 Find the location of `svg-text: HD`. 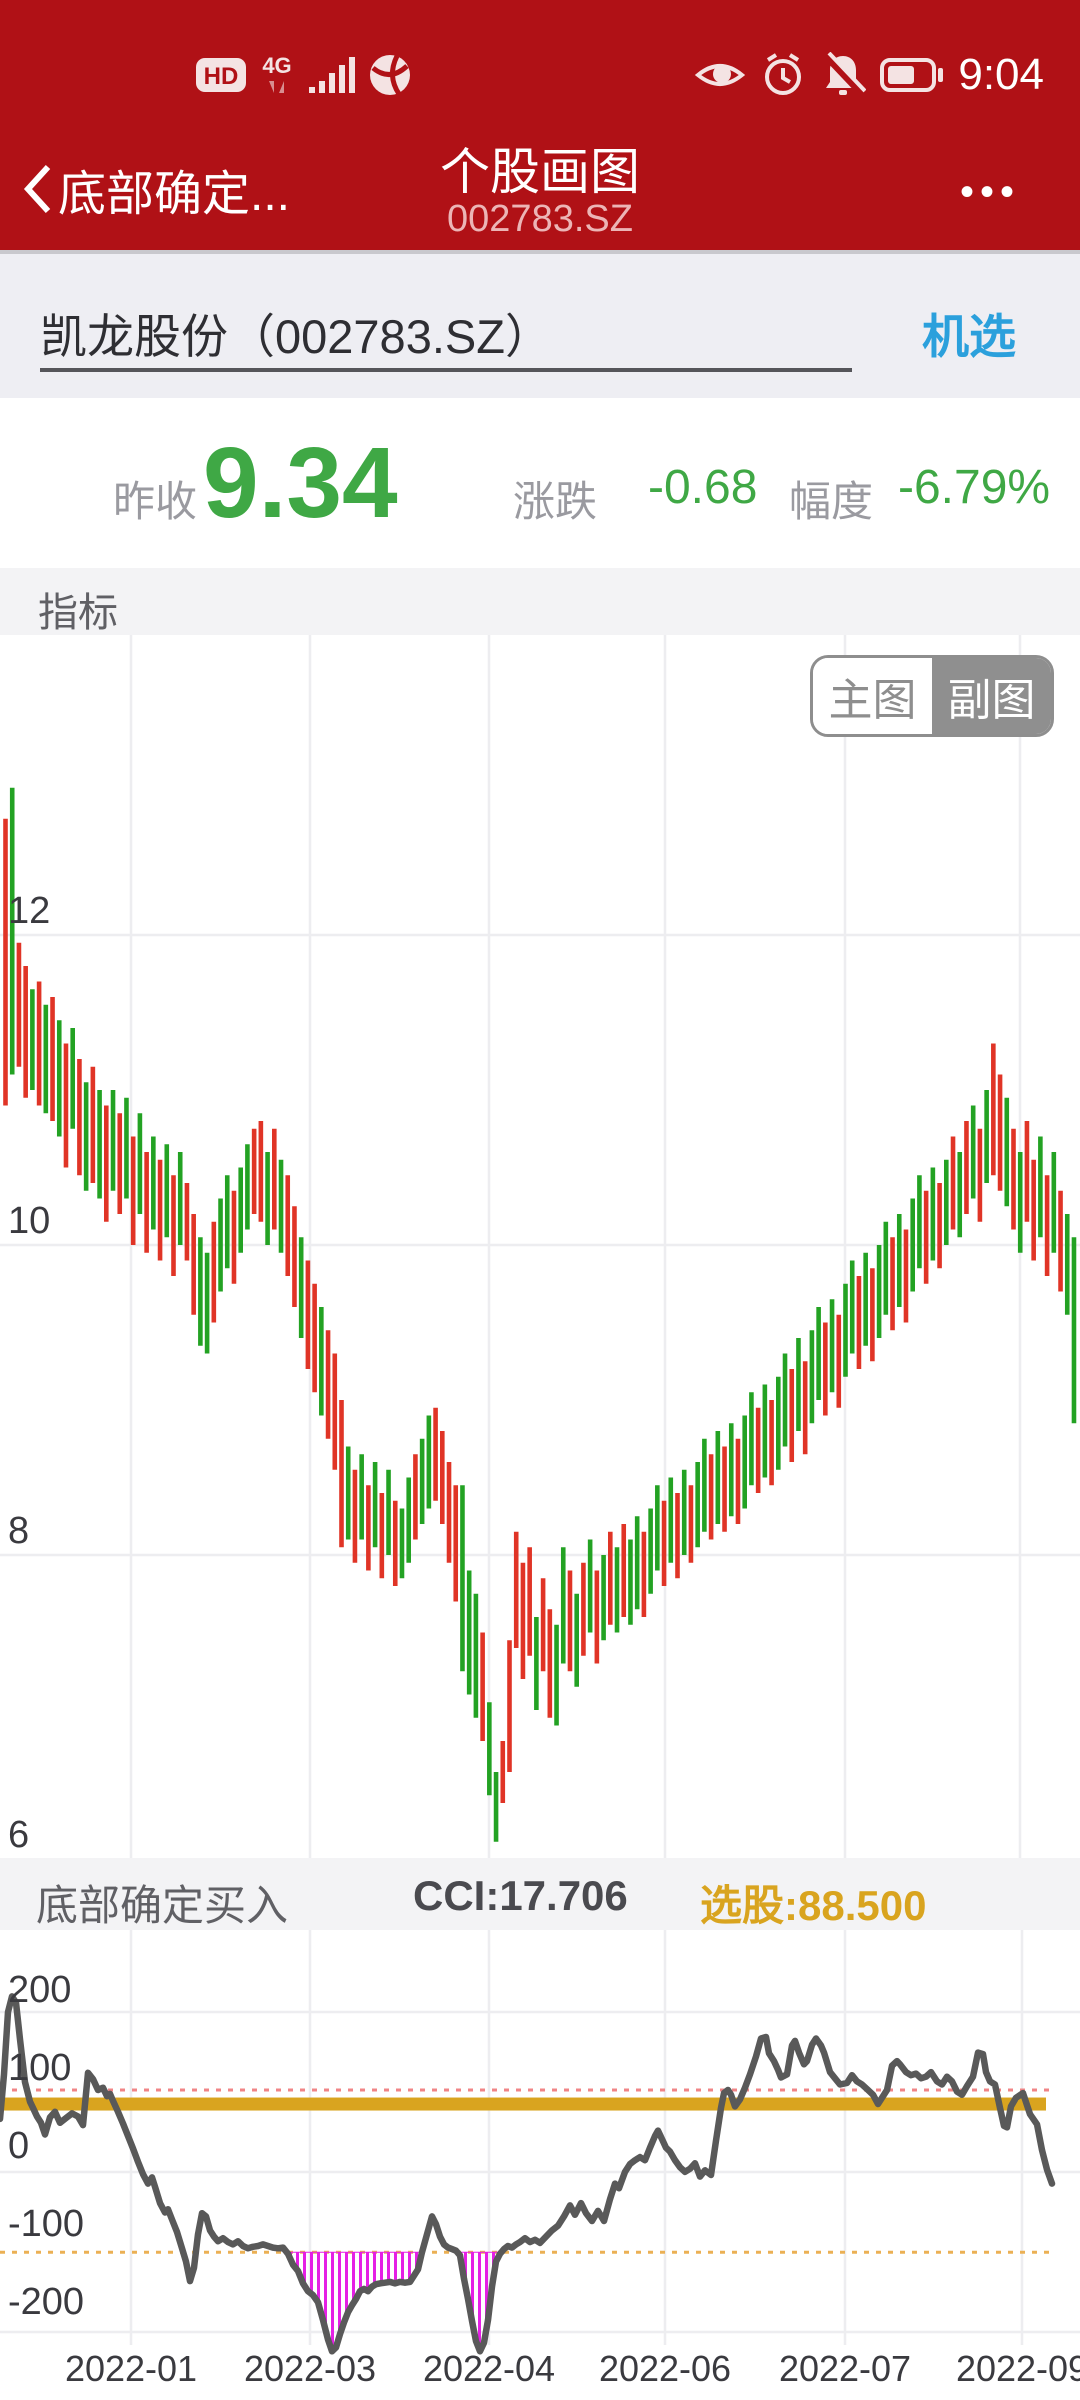

svg-text: HD is located at coordinates (221, 76).